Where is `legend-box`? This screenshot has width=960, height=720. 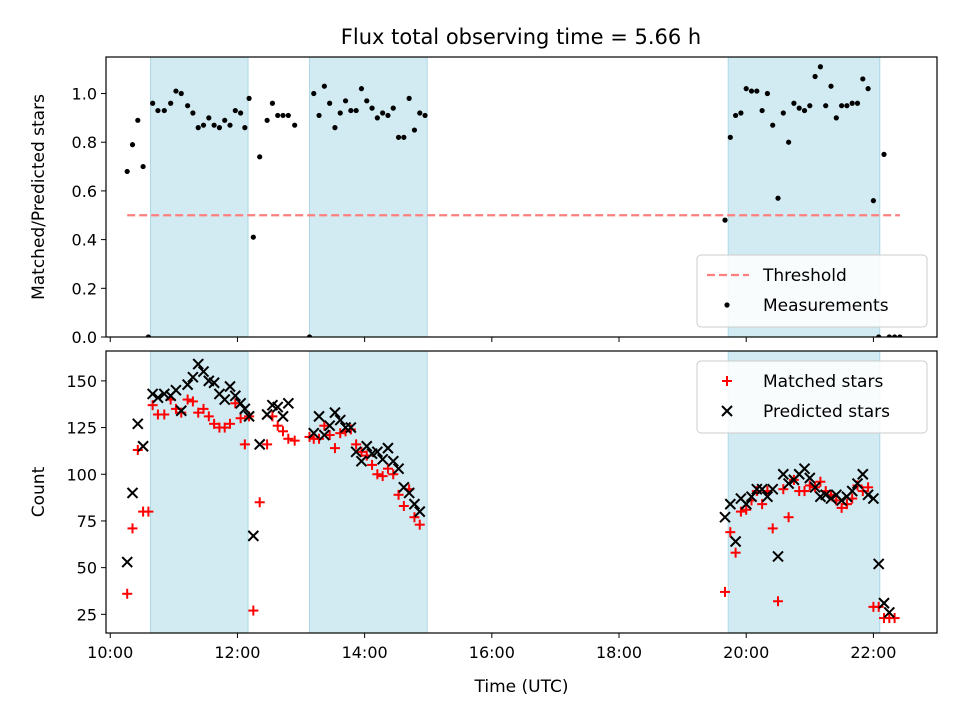 legend-box is located at coordinates (812, 291).